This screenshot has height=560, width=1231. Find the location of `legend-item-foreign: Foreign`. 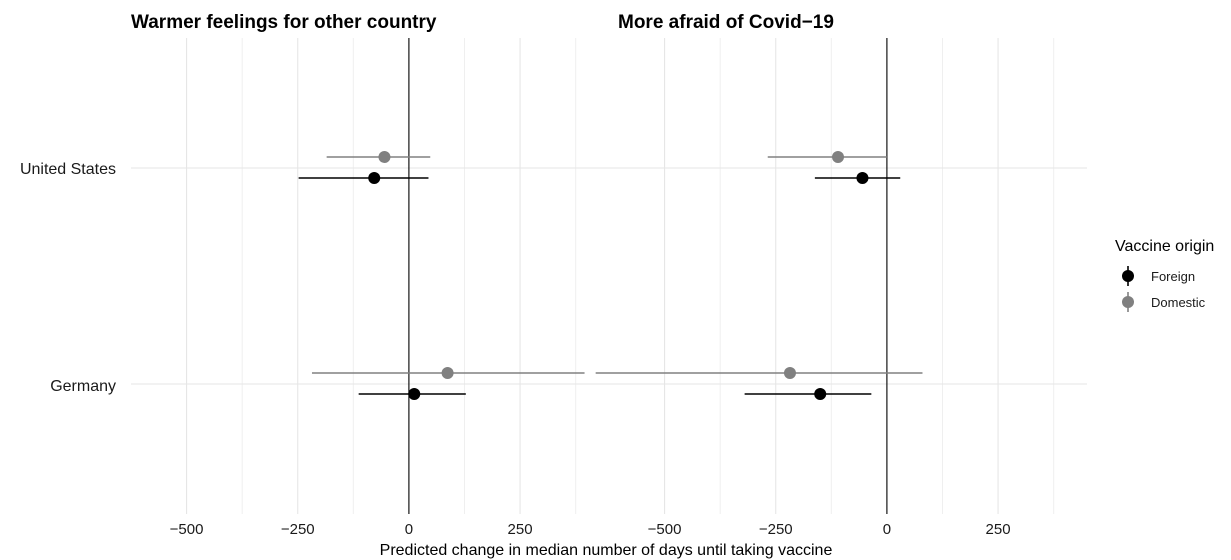

legend-item-foreign: Foreign is located at coordinates (1158, 276).